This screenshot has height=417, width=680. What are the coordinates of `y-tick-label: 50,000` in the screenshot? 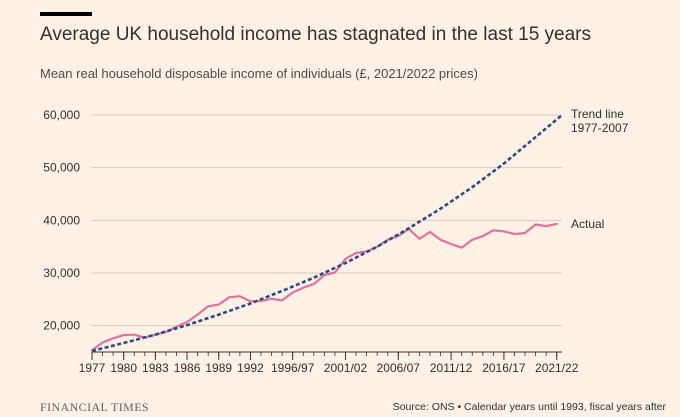 It's located at (61, 168).